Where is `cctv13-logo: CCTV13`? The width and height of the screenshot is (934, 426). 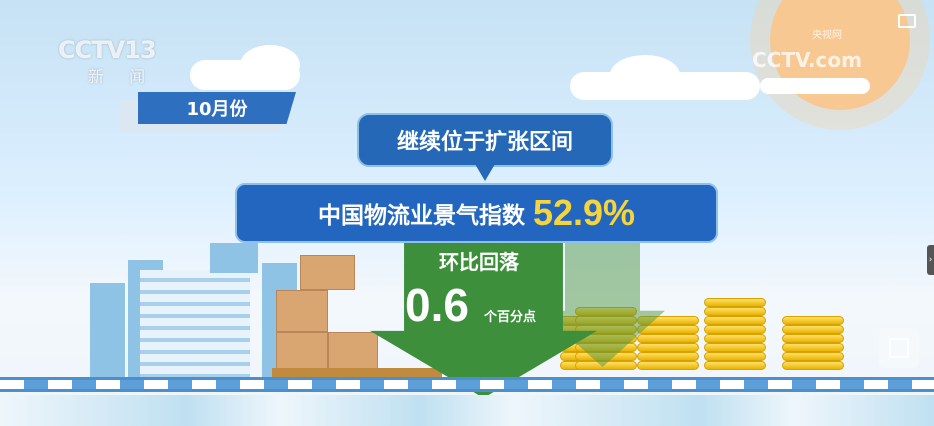
cctv13-logo: CCTV13 is located at coordinates (107, 50).